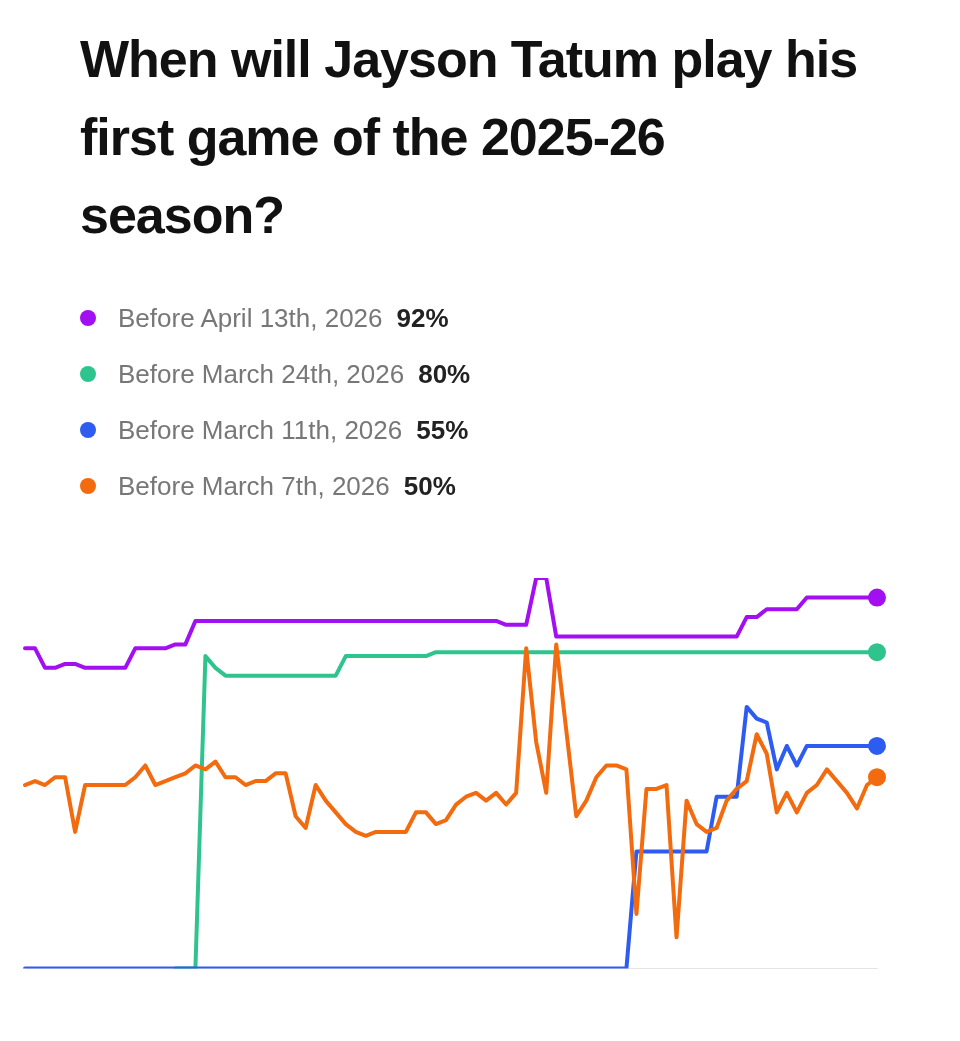  What do you see at coordinates (293, 430) in the screenshot?
I see `legend-label: Before March 11th, 2026 55%` at bounding box center [293, 430].